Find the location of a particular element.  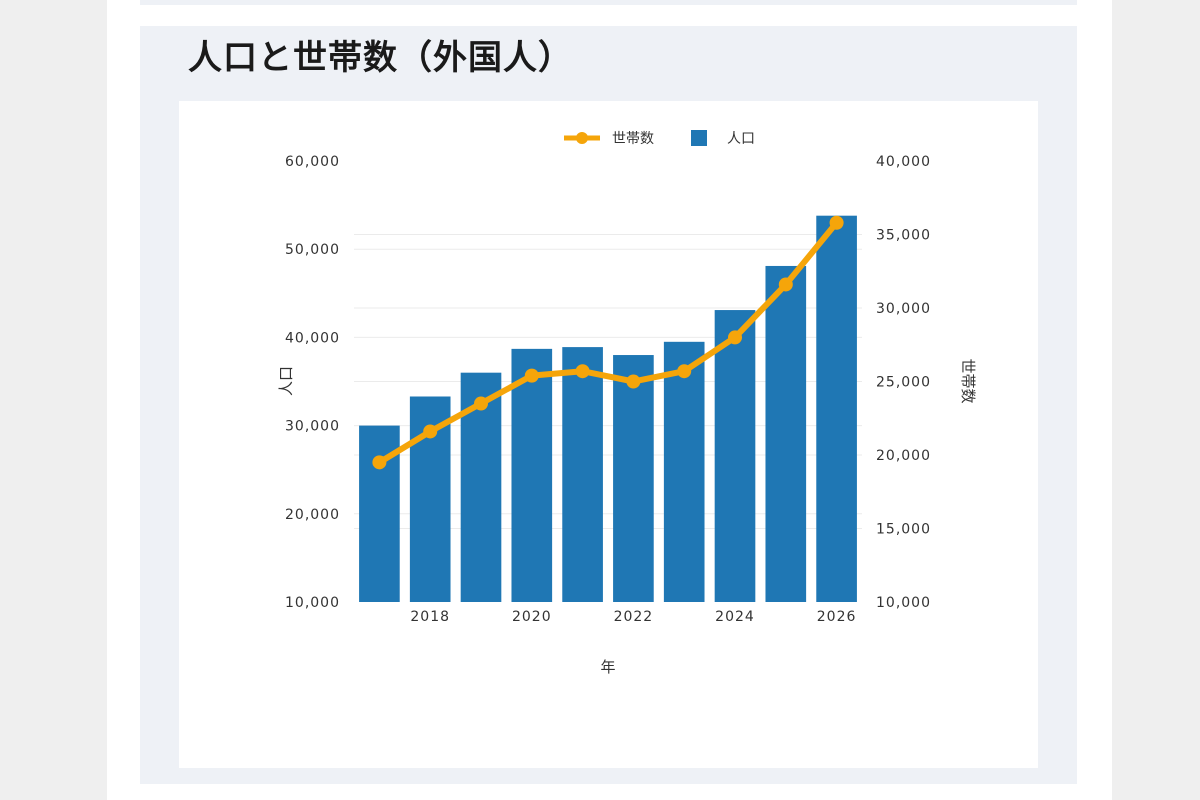

x-tick-label: 2026 is located at coordinates (837, 617).